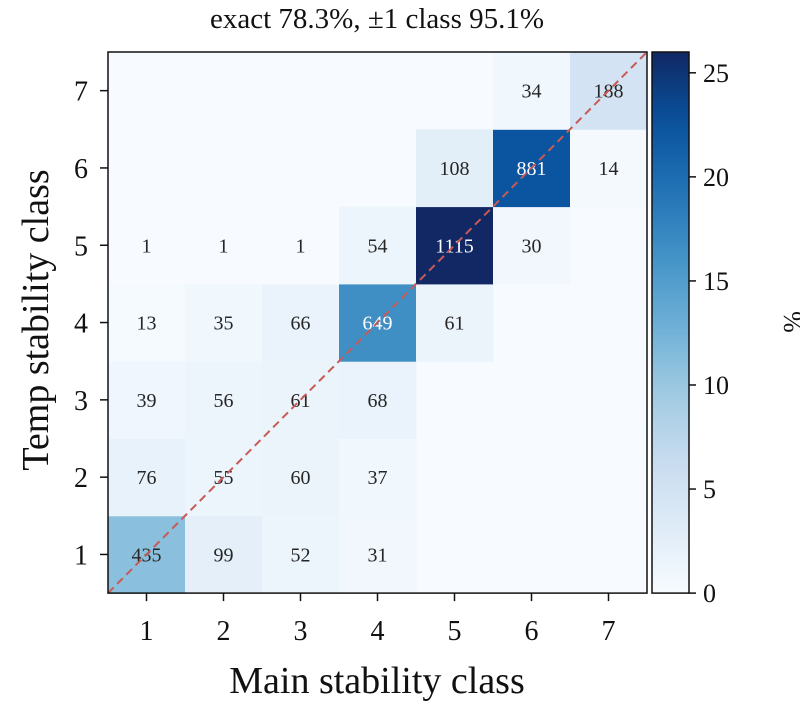 The image size is (800, 708). I want to click on cell-count-label: 37, so click(378, 478).